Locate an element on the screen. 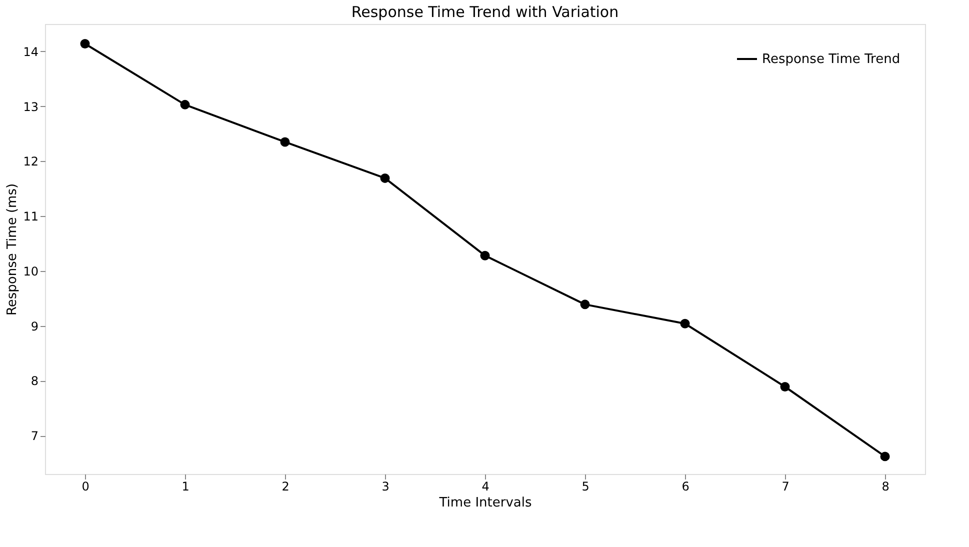  x-tick-label: 6 is located at coordinates (686, 487).